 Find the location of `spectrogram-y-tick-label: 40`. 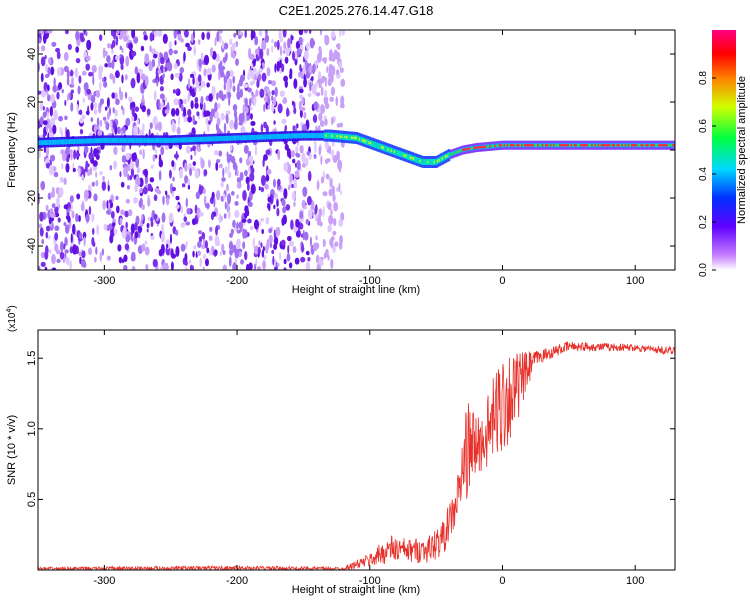

spectrogram-y-tick-label: 40 is located at coordinates (32, 54).